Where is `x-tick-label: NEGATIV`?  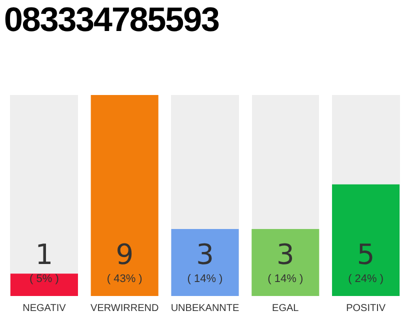
x-tick-label: NEGATIV is located at coordinates (44, 308).